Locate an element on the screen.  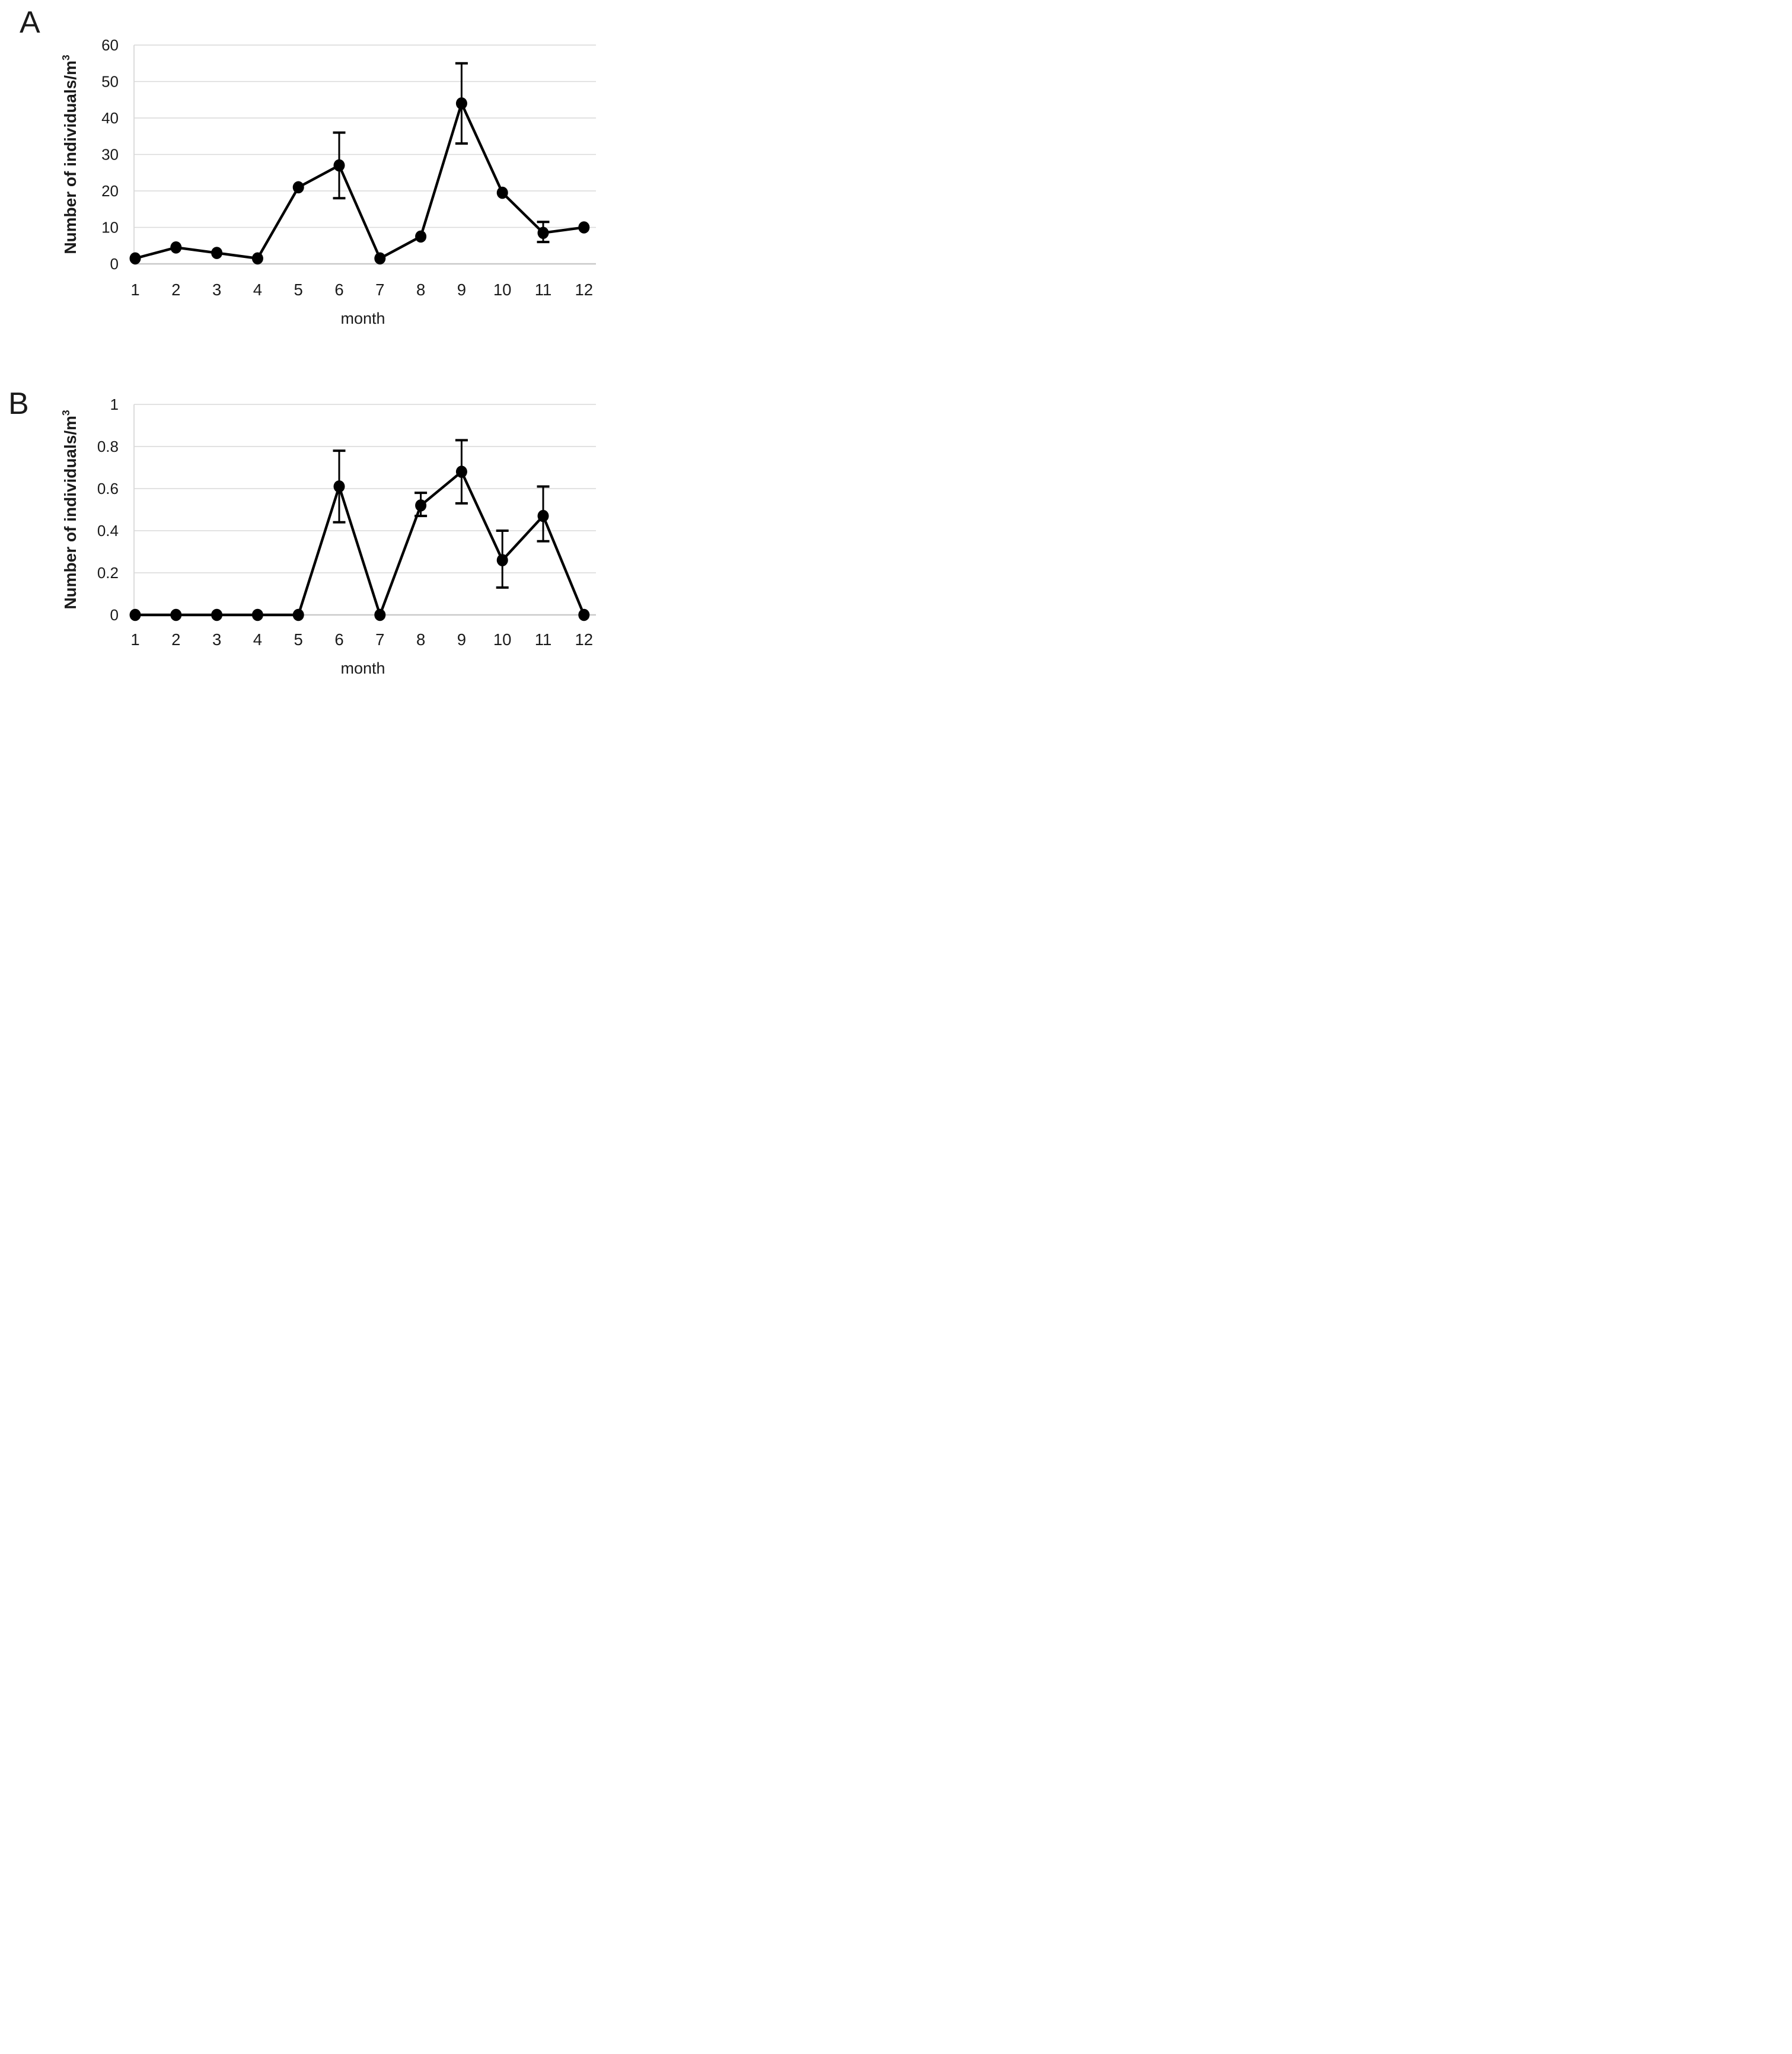
y-tick-labels: 0 0.2 0.4 0.6 0.8 1 is located at coordinates (108, 510).